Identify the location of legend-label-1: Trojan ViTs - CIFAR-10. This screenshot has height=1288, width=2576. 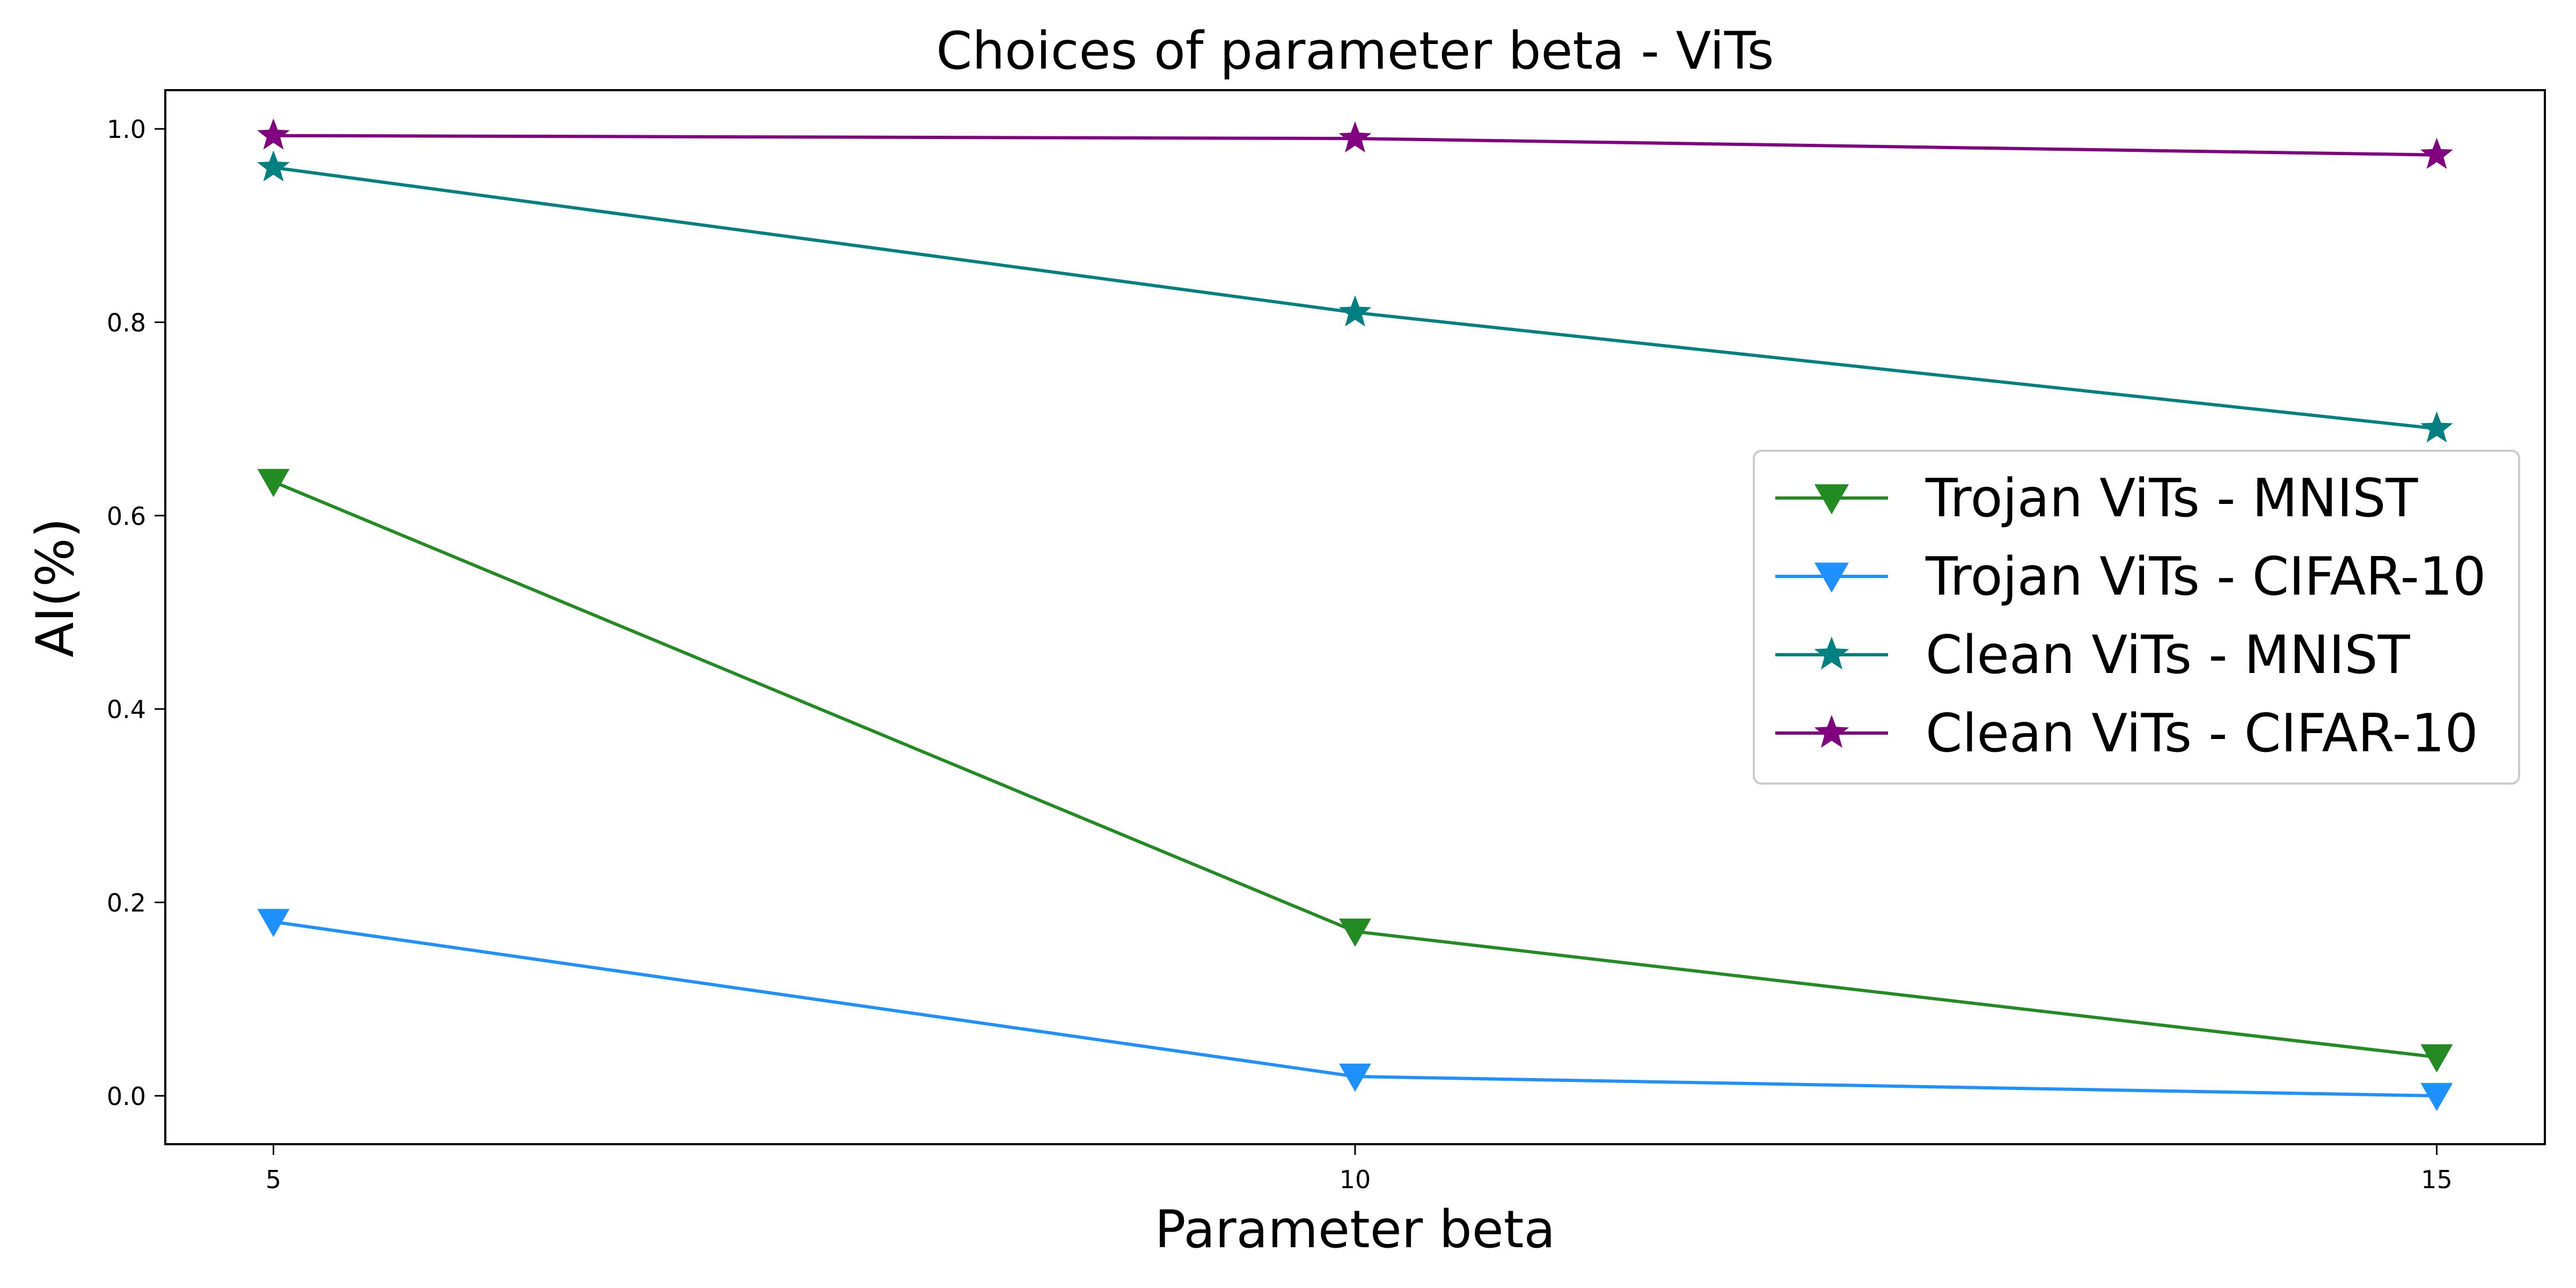
(2205, 577).